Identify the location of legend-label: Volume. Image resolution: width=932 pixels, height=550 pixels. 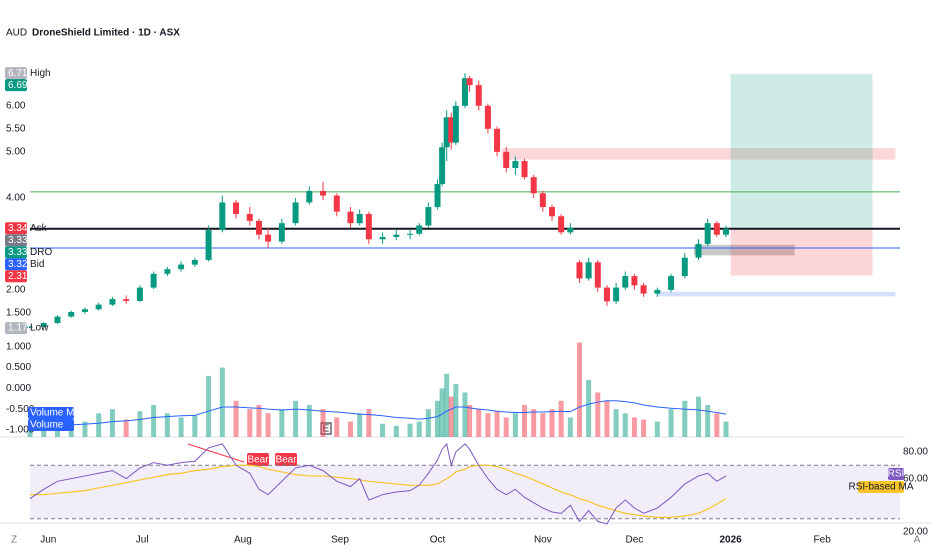
(47, 425).